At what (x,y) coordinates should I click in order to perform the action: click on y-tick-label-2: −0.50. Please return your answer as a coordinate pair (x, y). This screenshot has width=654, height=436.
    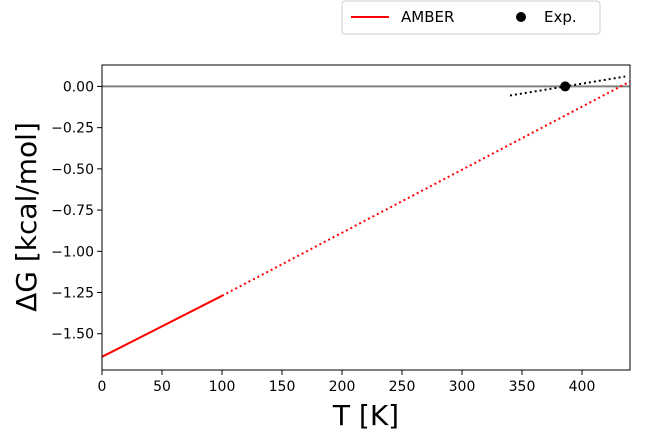
    Looking at the image, I should click on (72, 170).